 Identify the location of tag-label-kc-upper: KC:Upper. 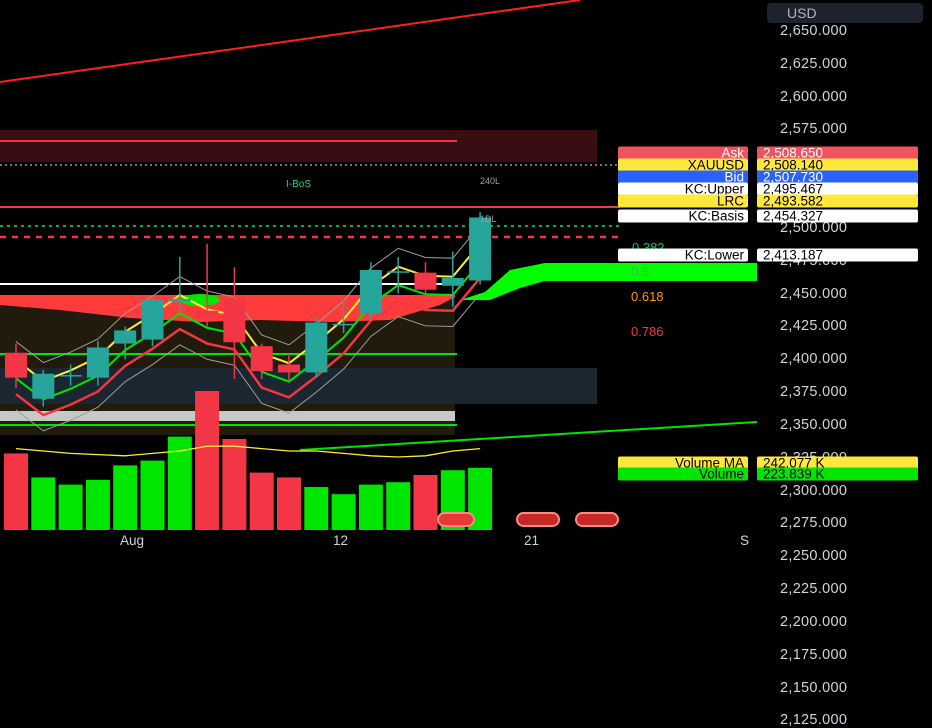
(683, 189).